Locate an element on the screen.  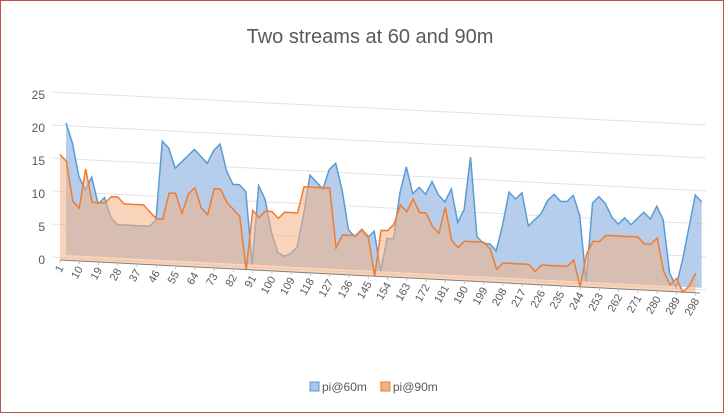
x-tick-label: 199 is located at coordinates (481, 296).